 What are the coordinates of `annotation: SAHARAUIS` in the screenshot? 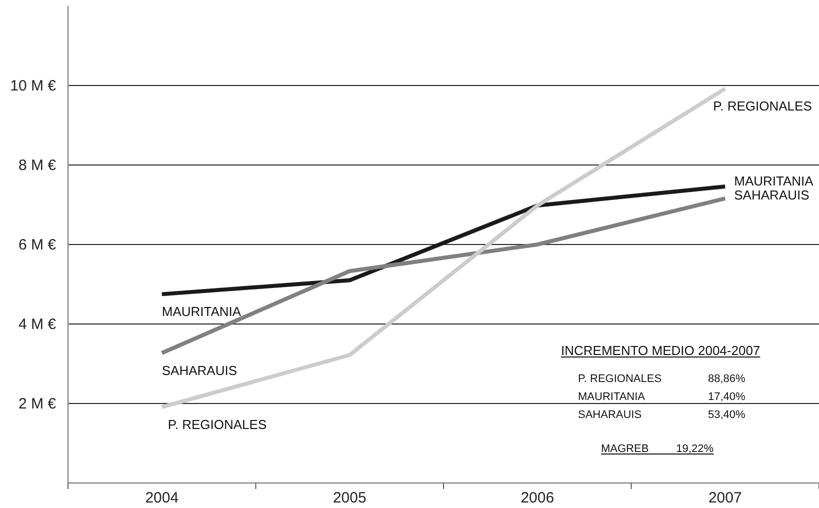 It's located at (610, 415).